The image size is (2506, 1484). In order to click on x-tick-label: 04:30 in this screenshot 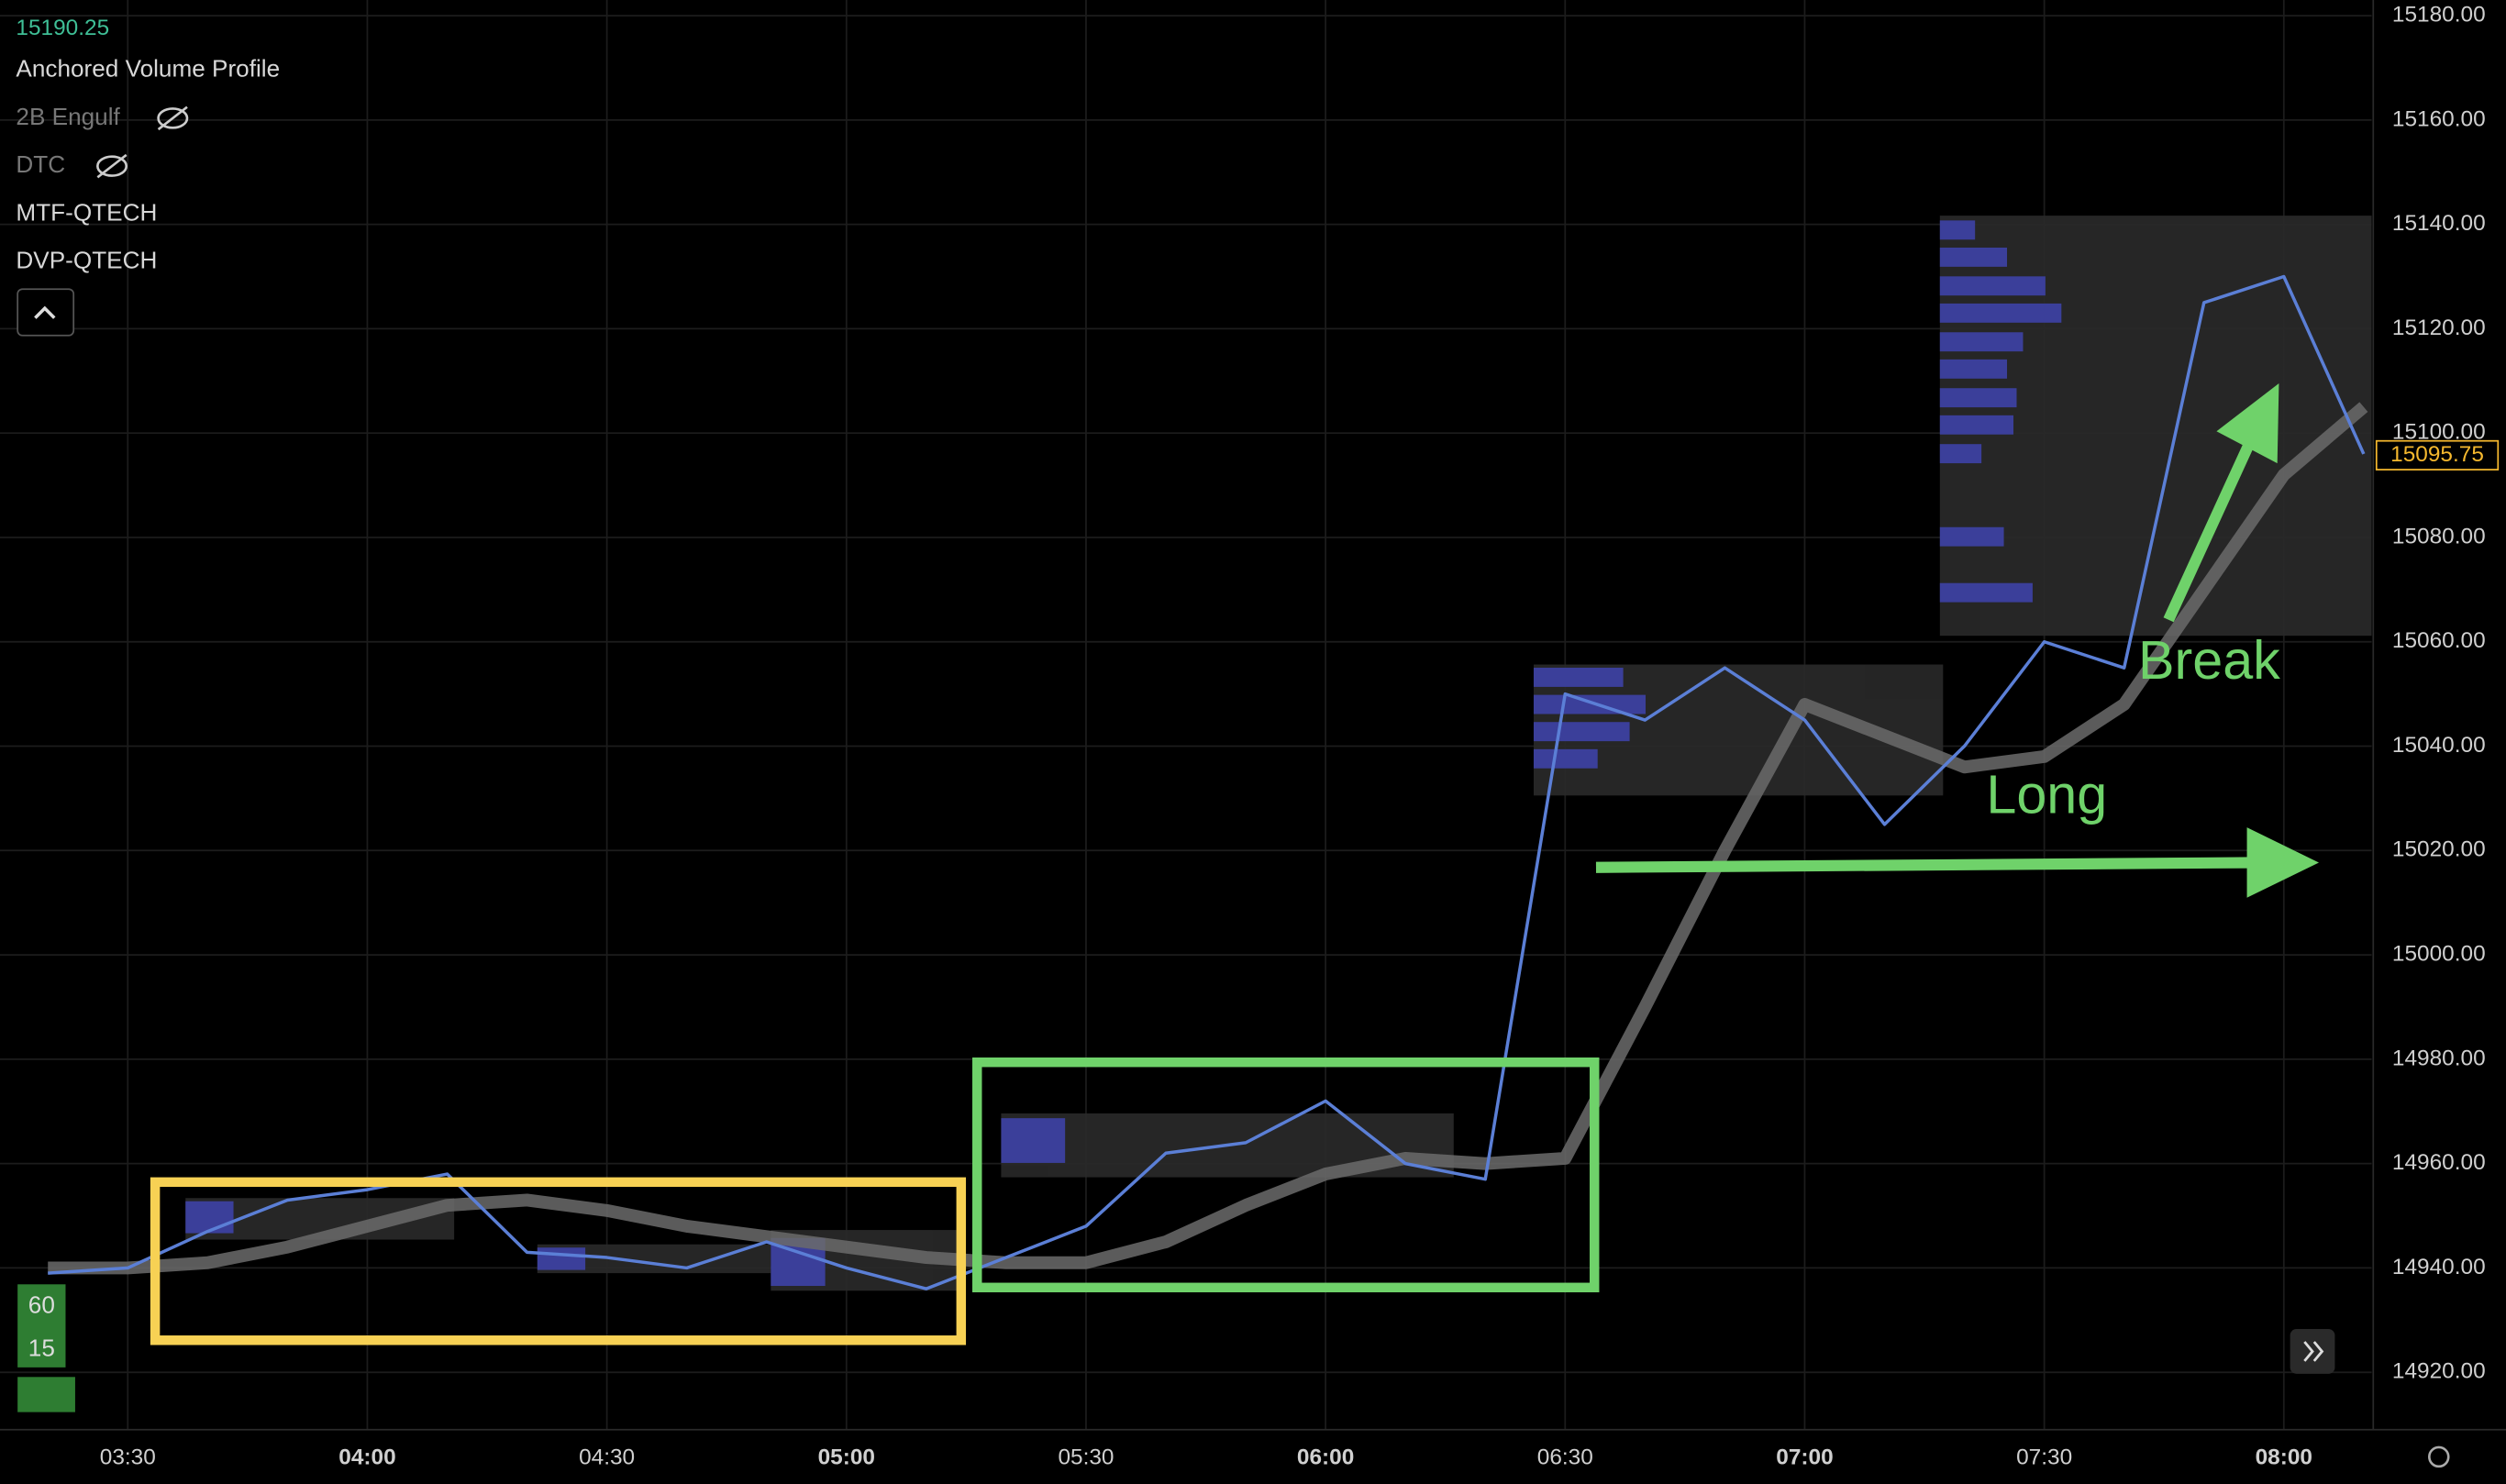, I will do `click(607, 1457)`.